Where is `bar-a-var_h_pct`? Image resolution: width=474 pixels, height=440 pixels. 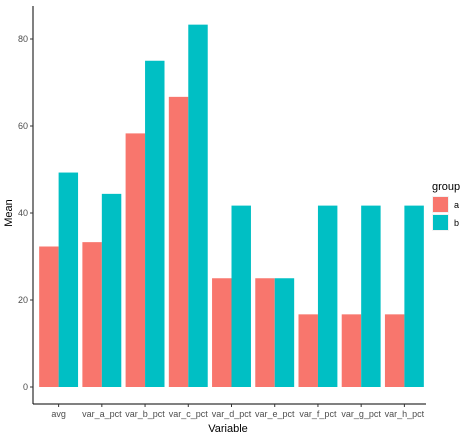 bar-a-var_h_pct is located at coordinates (394, 350).